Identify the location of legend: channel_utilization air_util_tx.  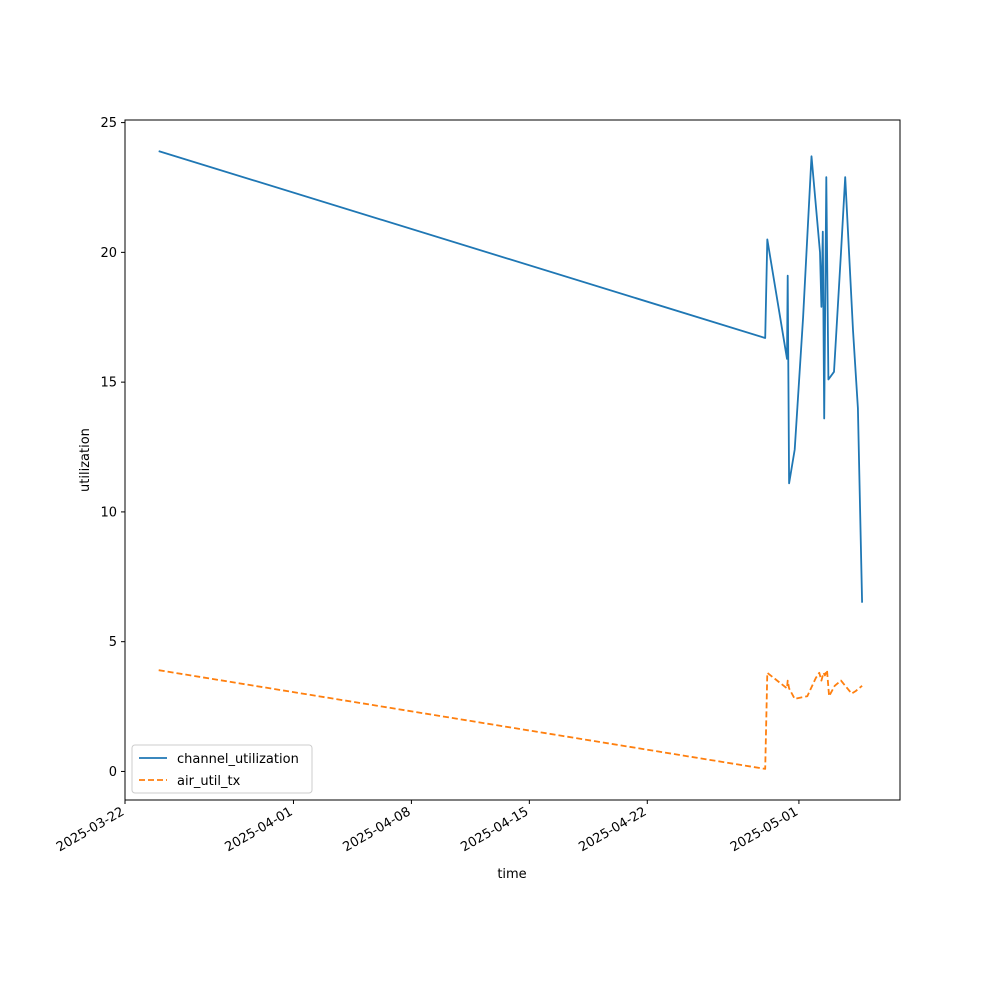
(222, 769).